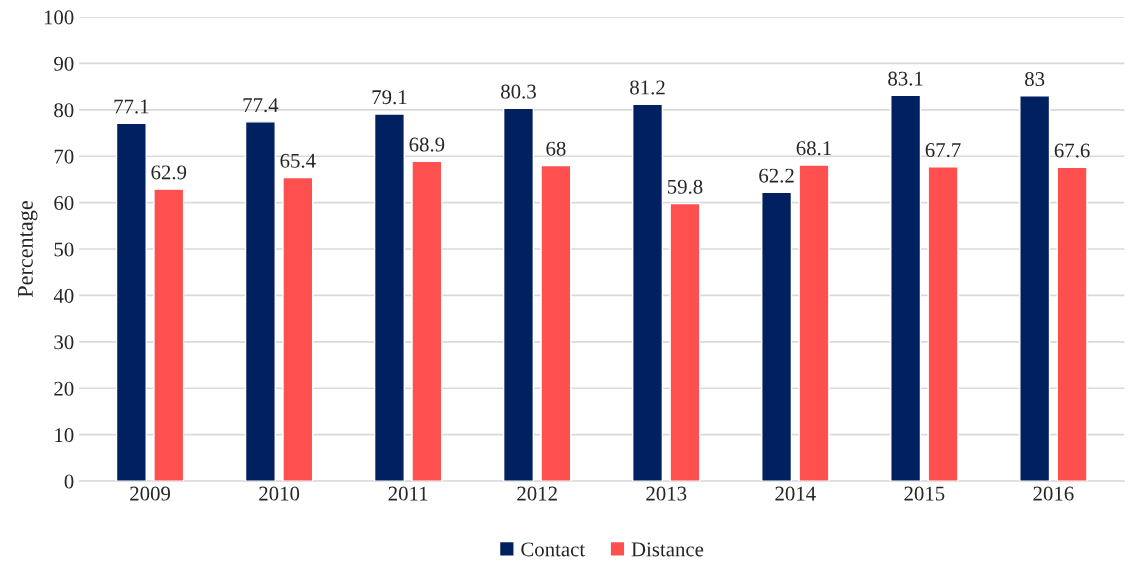 The width and height of the screenshot is (1130, 566). What do you see at coordinates (69, 481) in the screenshot?
I see `y-tick-label: 0` at bounding box center [69, 481].